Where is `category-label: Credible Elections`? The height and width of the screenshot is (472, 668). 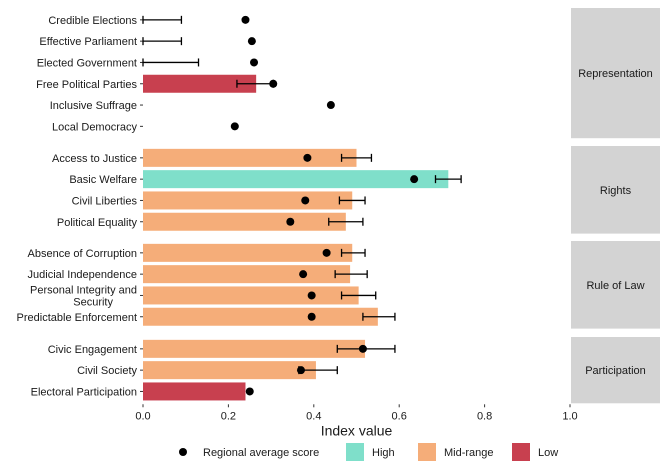 category-label: Credible Elections is located at coordinates (92, 21).